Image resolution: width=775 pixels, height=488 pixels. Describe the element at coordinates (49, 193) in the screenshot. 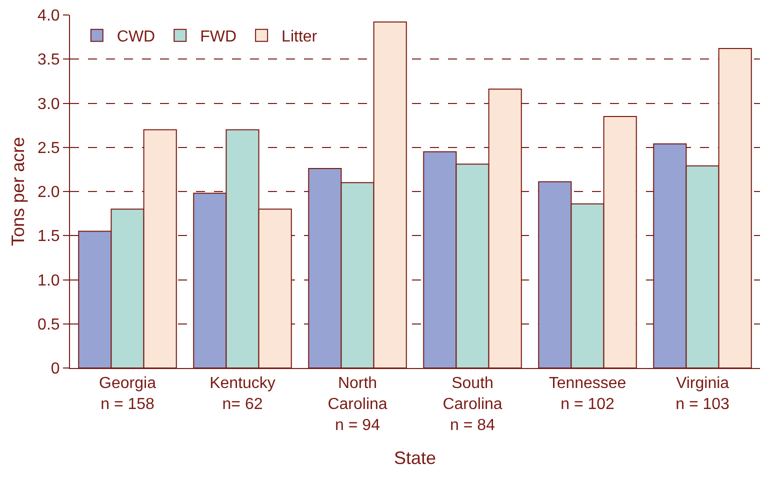

I see `y-tick-label: 2.0` at that location.